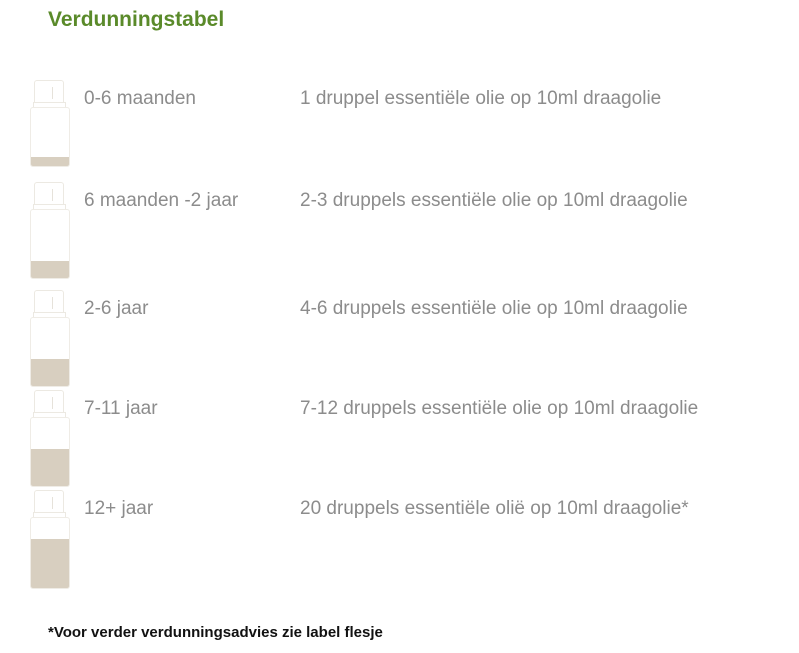 This screenshot has width=799, height=653. What do you see at coordinates (121, 408) in the screenshot?
I see `age-label: 7-11 jaar` at bounding box center [121, 408].